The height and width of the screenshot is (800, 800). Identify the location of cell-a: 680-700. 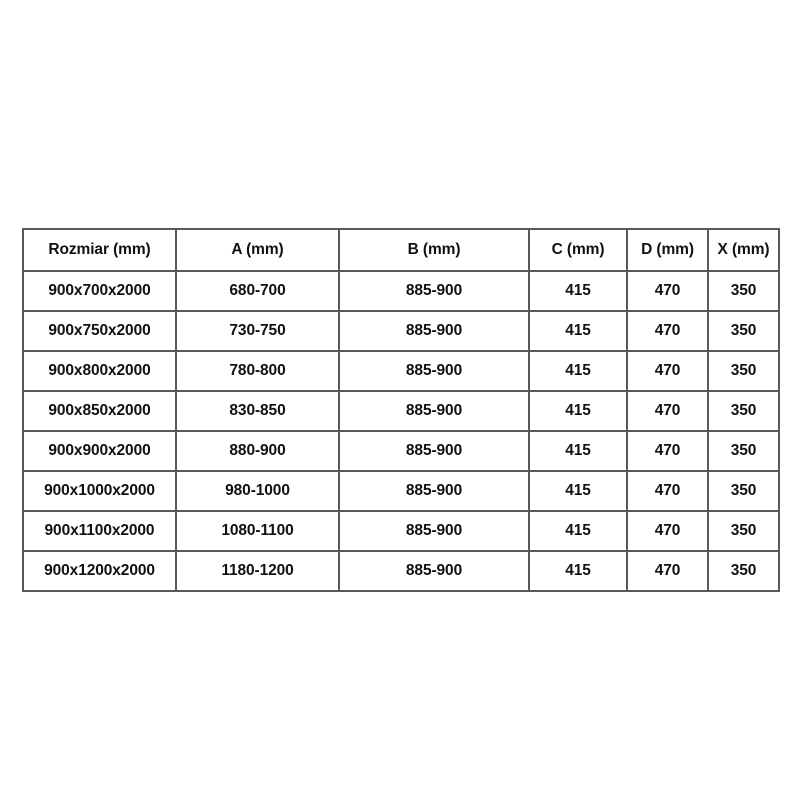
(257, 291).